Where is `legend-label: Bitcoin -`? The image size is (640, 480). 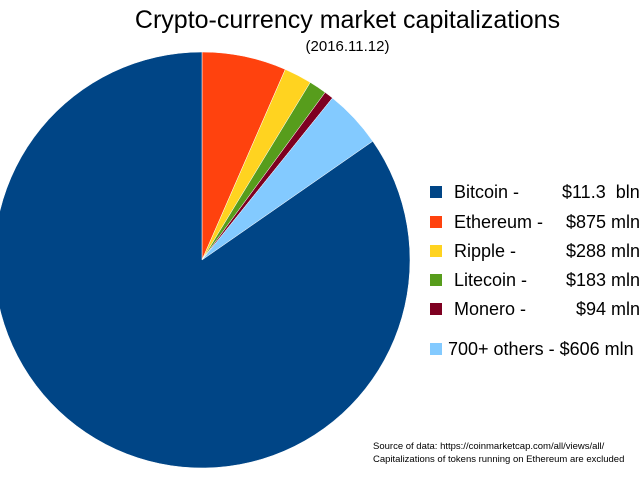 legend-label: Bitcoin - is located at coordinates (487, 192).